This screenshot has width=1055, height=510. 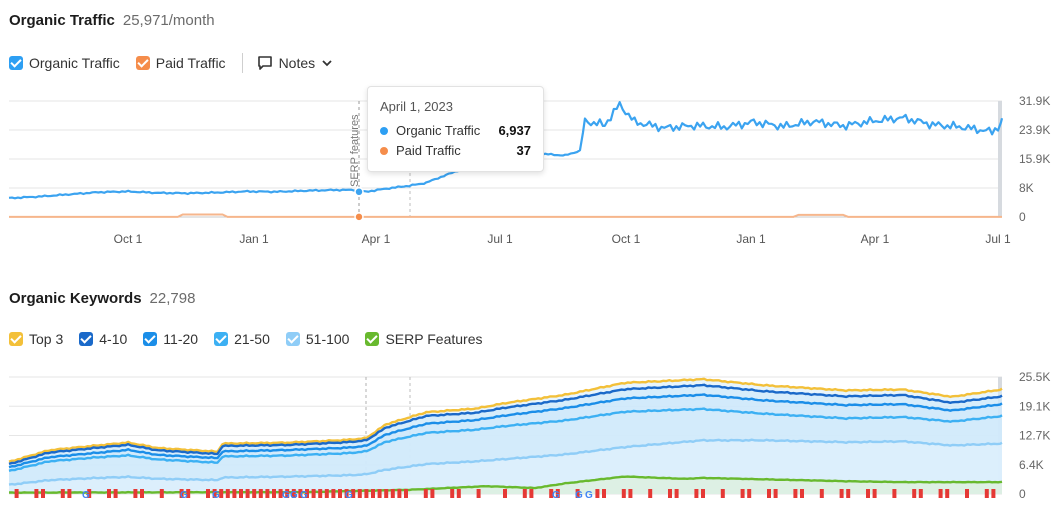 I want to click on legend-organic-traffic-label: Organic Traffic, so click(x=74, y=63).